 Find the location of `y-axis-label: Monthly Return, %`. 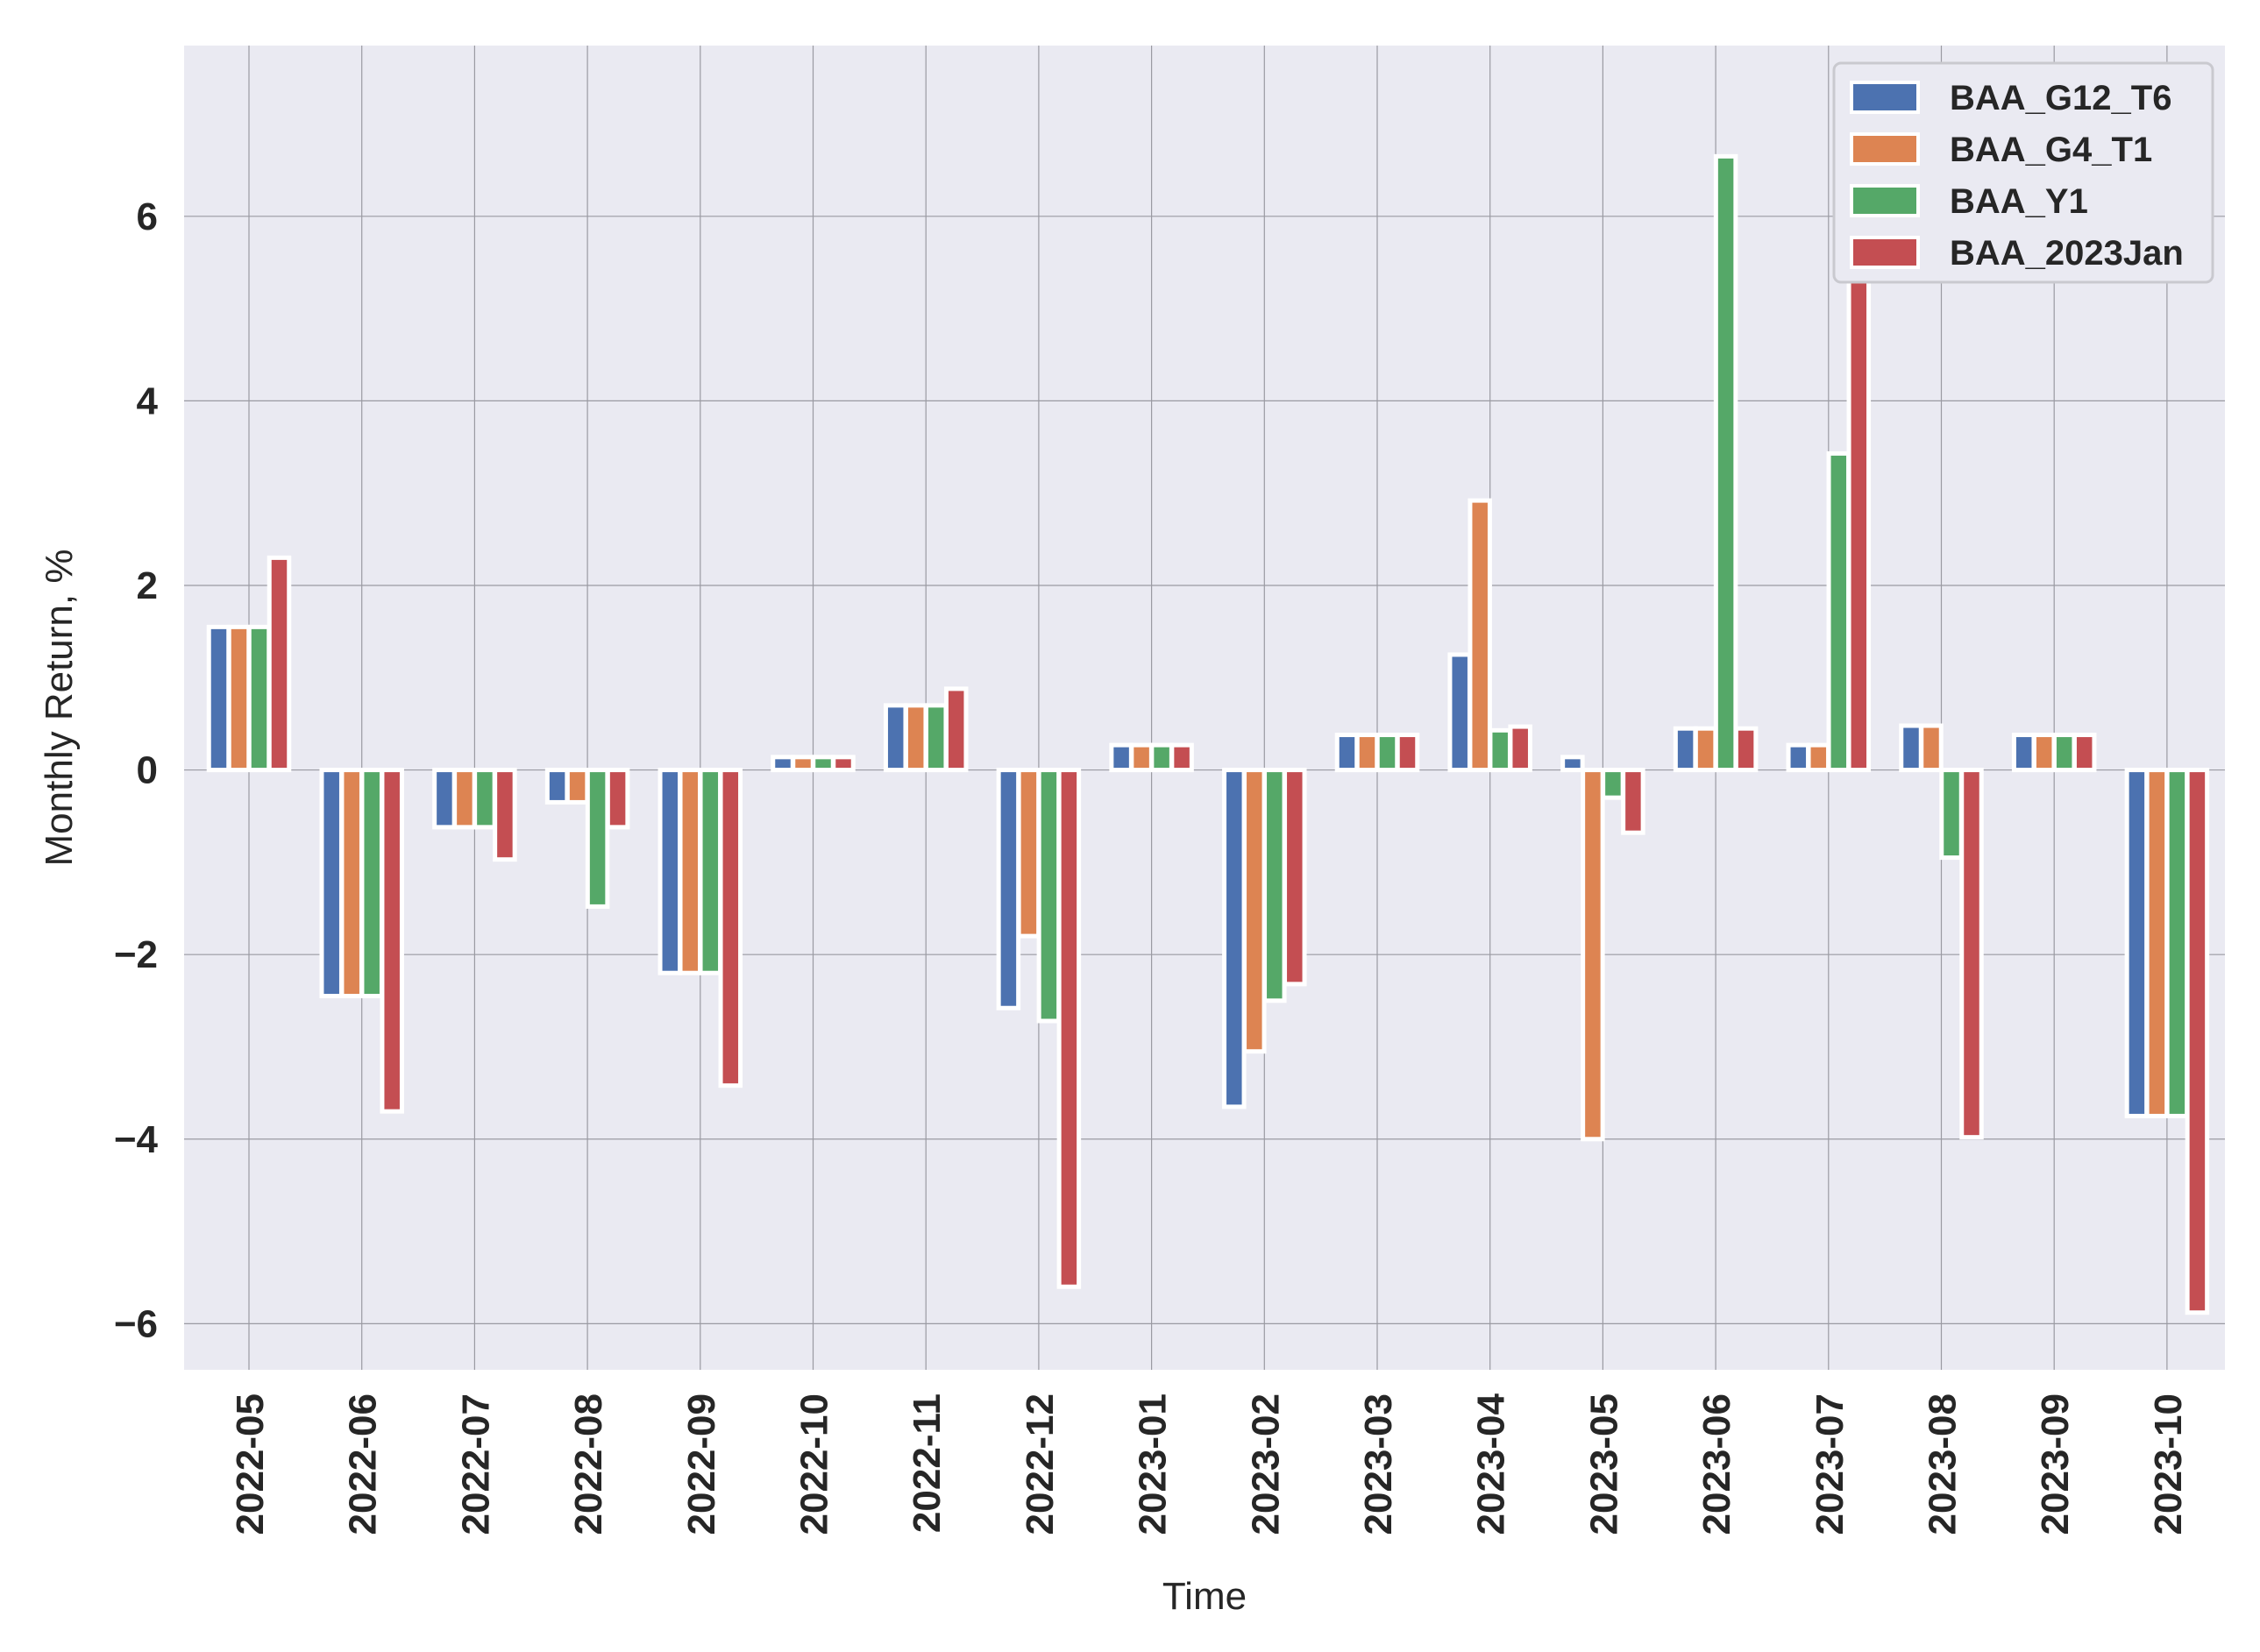

y-axis-label: Monthly Return, % is located at coordinates (59, 708).